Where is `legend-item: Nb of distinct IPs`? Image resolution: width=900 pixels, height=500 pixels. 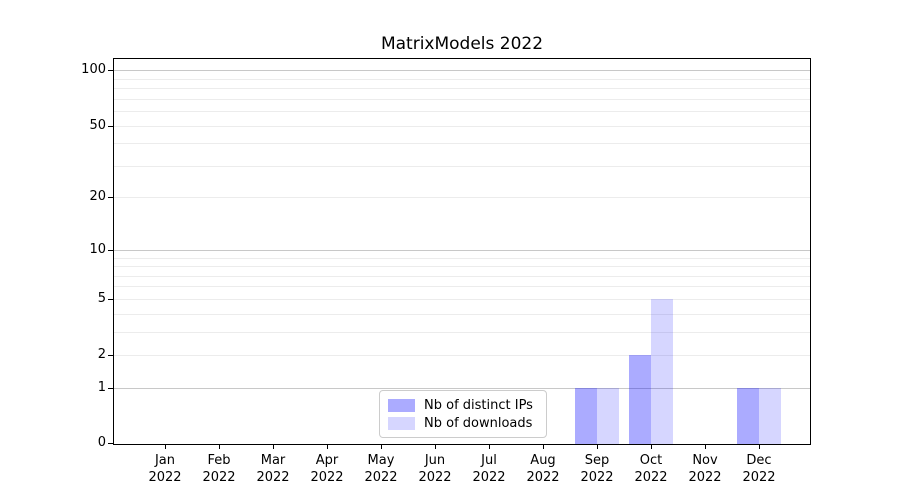
legend-item: Nb of distinct IPs is located at coordinates (463, 405).